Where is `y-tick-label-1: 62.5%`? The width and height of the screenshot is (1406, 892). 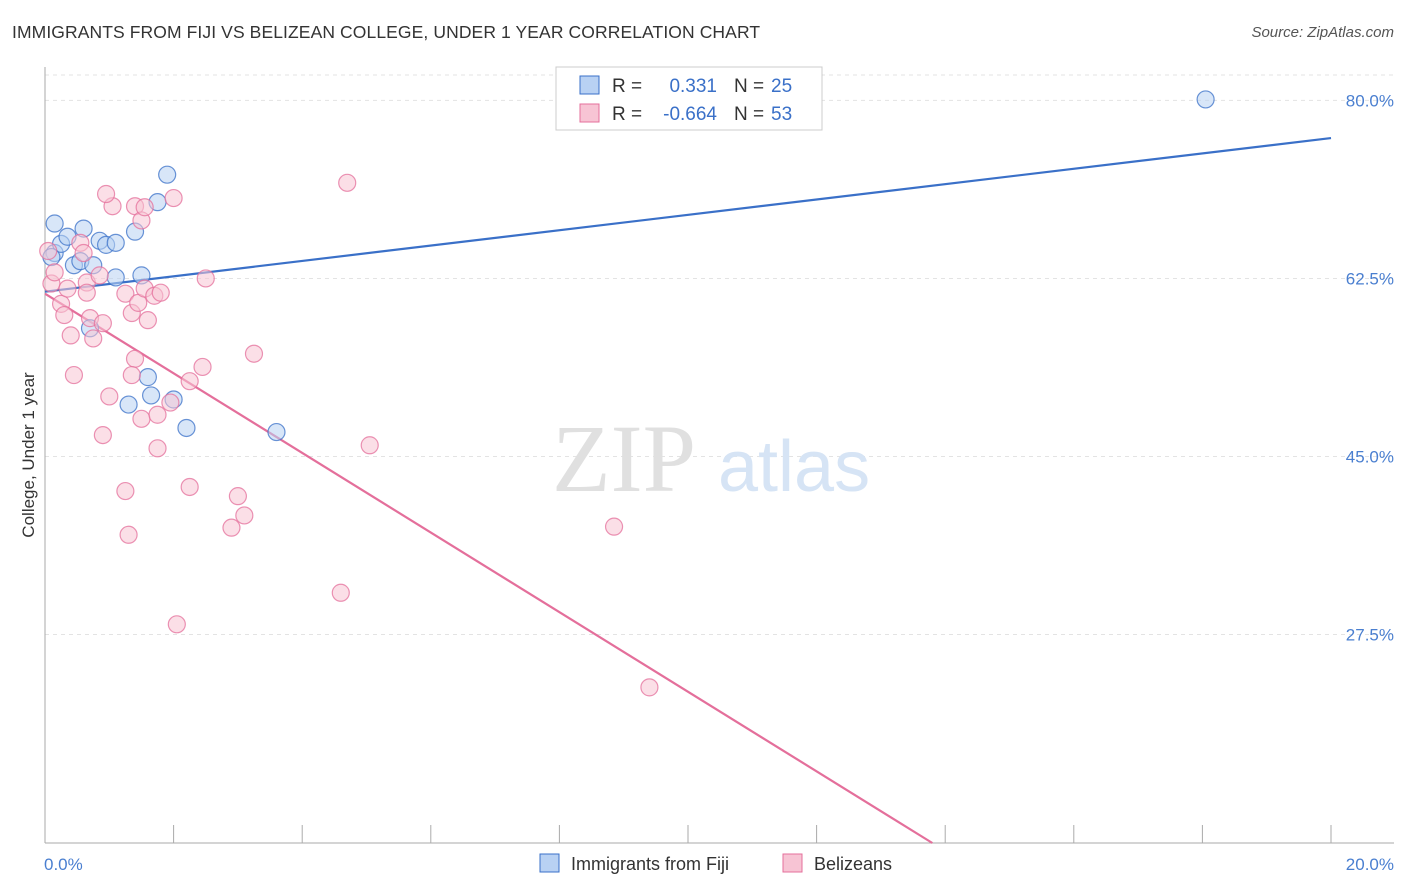
y-tick-label-1: 62.5% is located at coordinates (1370, 278).